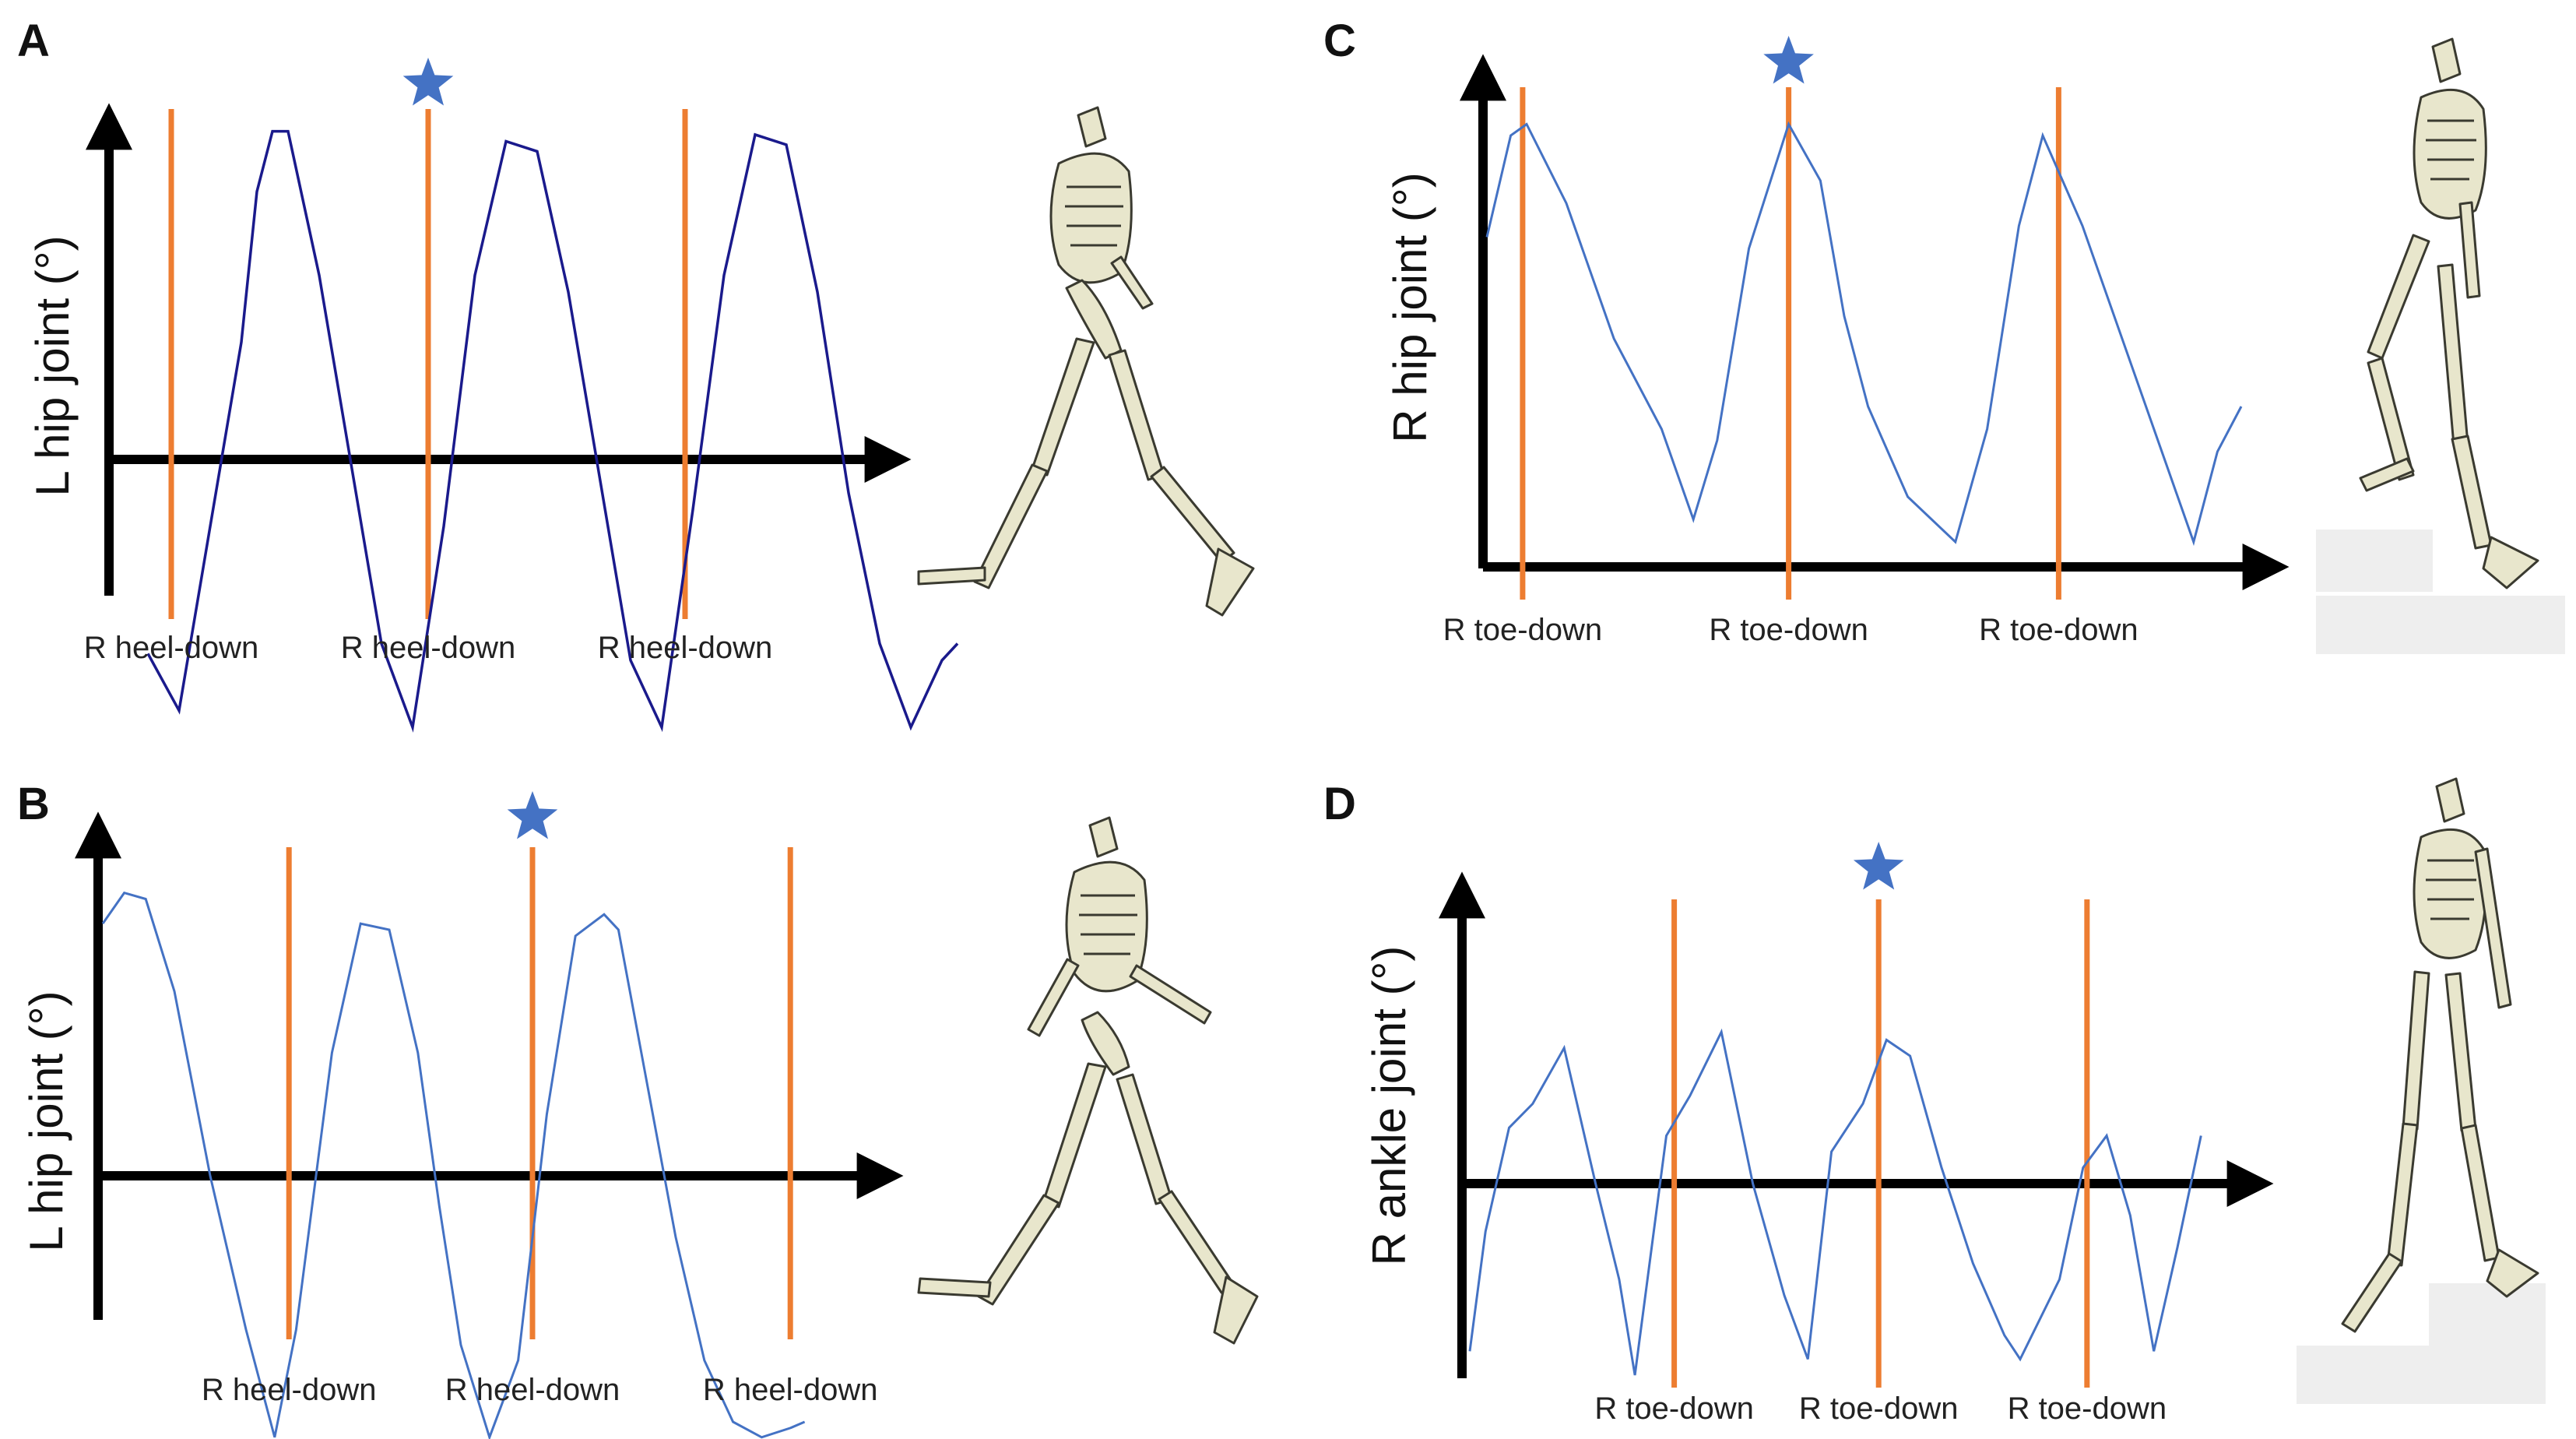 Image resolution: width=2576 pixels, height=1439 pixels. I want to click on panel-letter-d: D, so click(1339, 804).